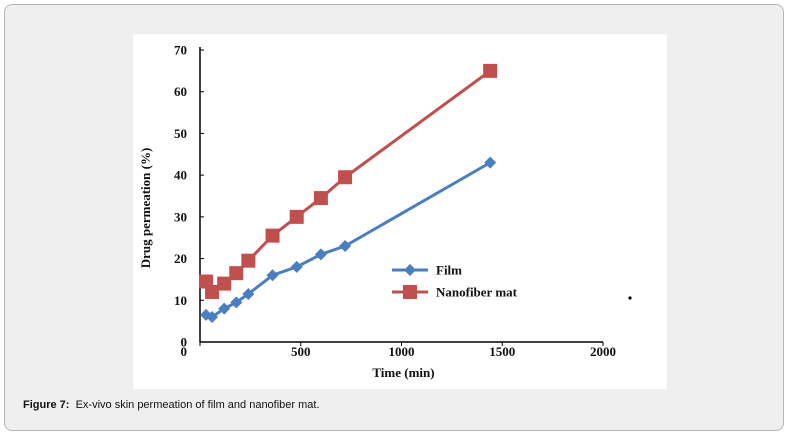 The height and width of the screenshot is (437, 790). I want to click on series-film, so click(348, 239).